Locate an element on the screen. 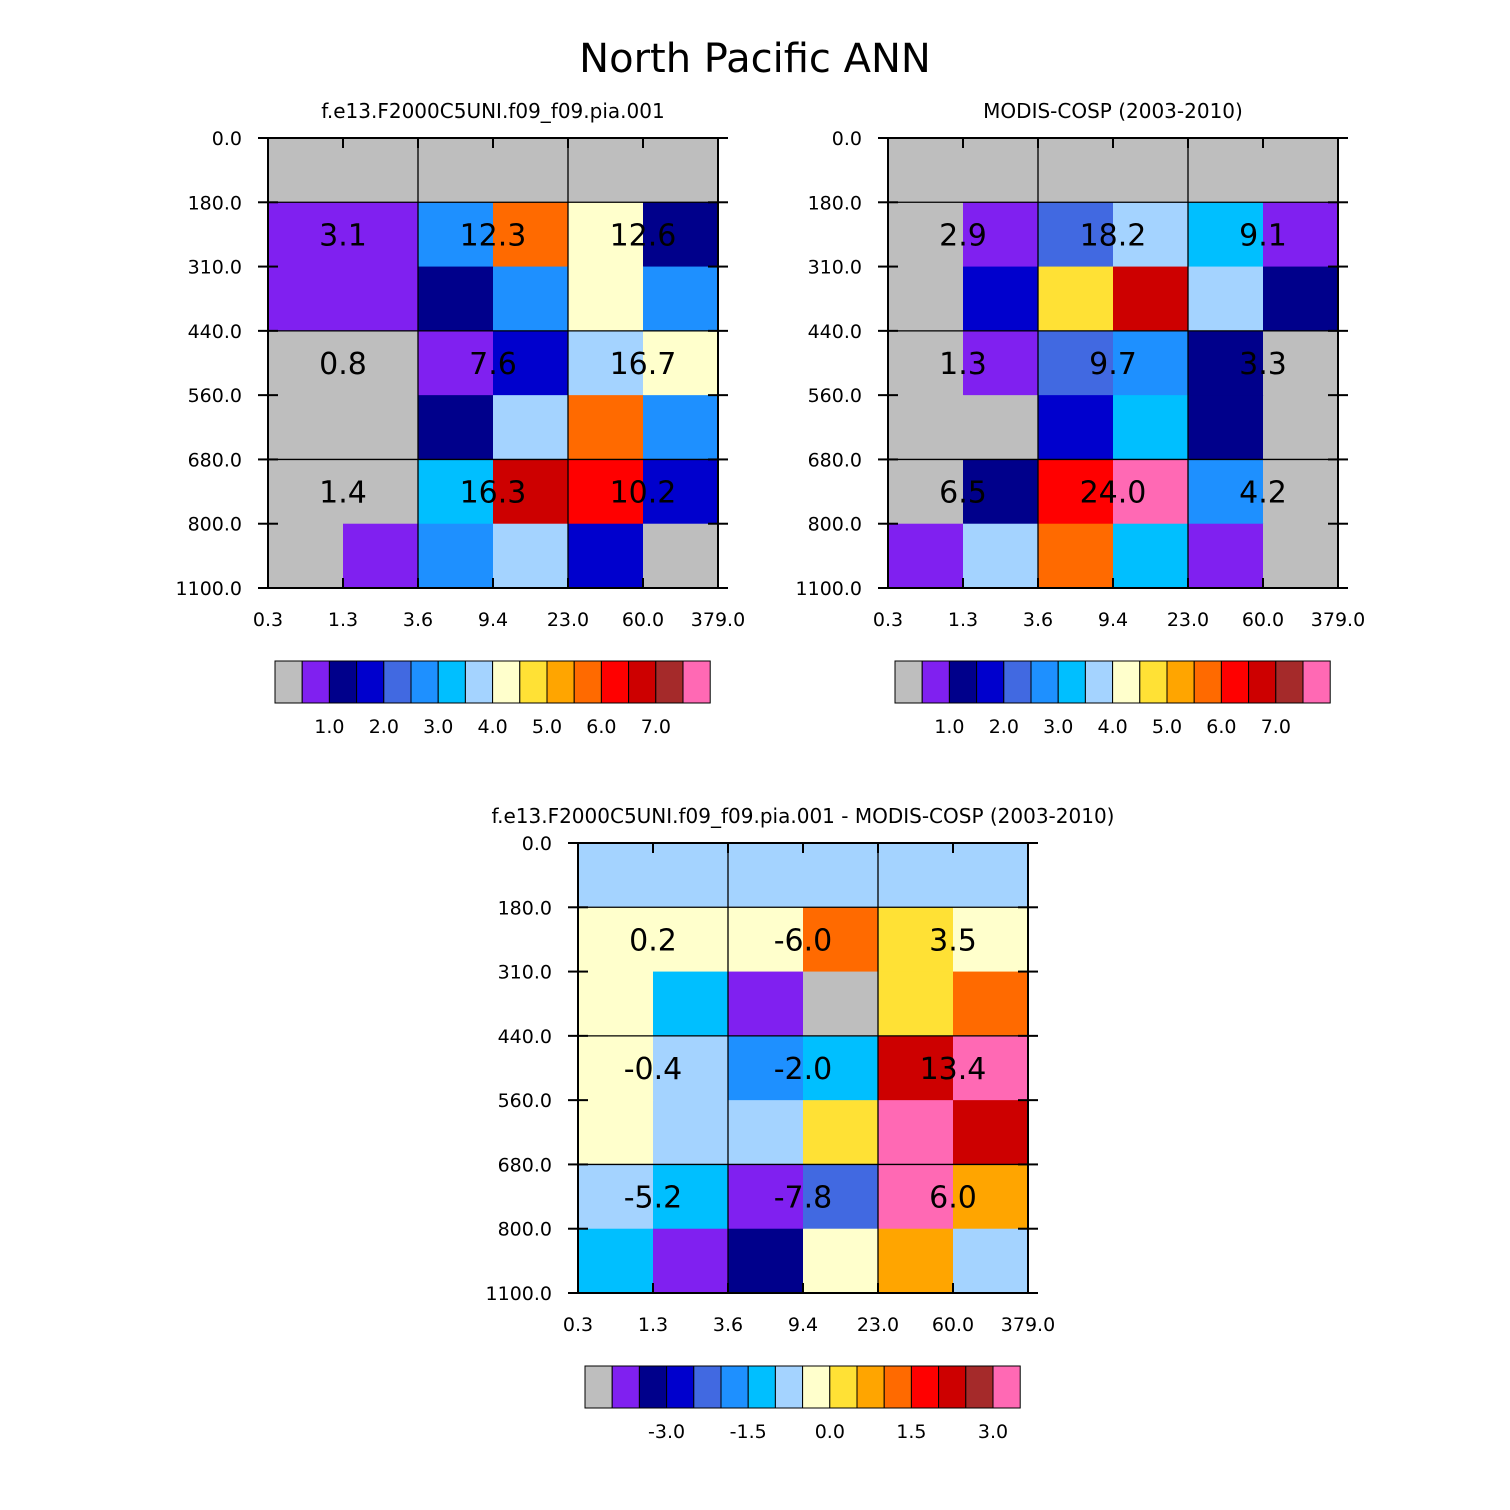  colorbar-label: 3.0 is located at coordinates (1058, 727).